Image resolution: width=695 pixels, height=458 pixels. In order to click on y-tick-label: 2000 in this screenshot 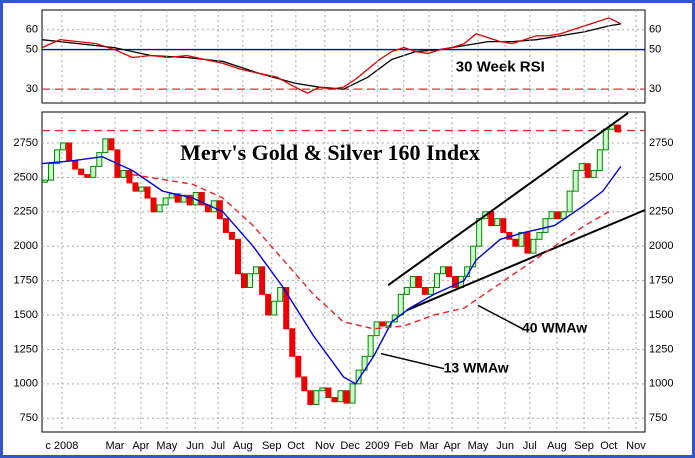, I will do `click(26, 246)`.